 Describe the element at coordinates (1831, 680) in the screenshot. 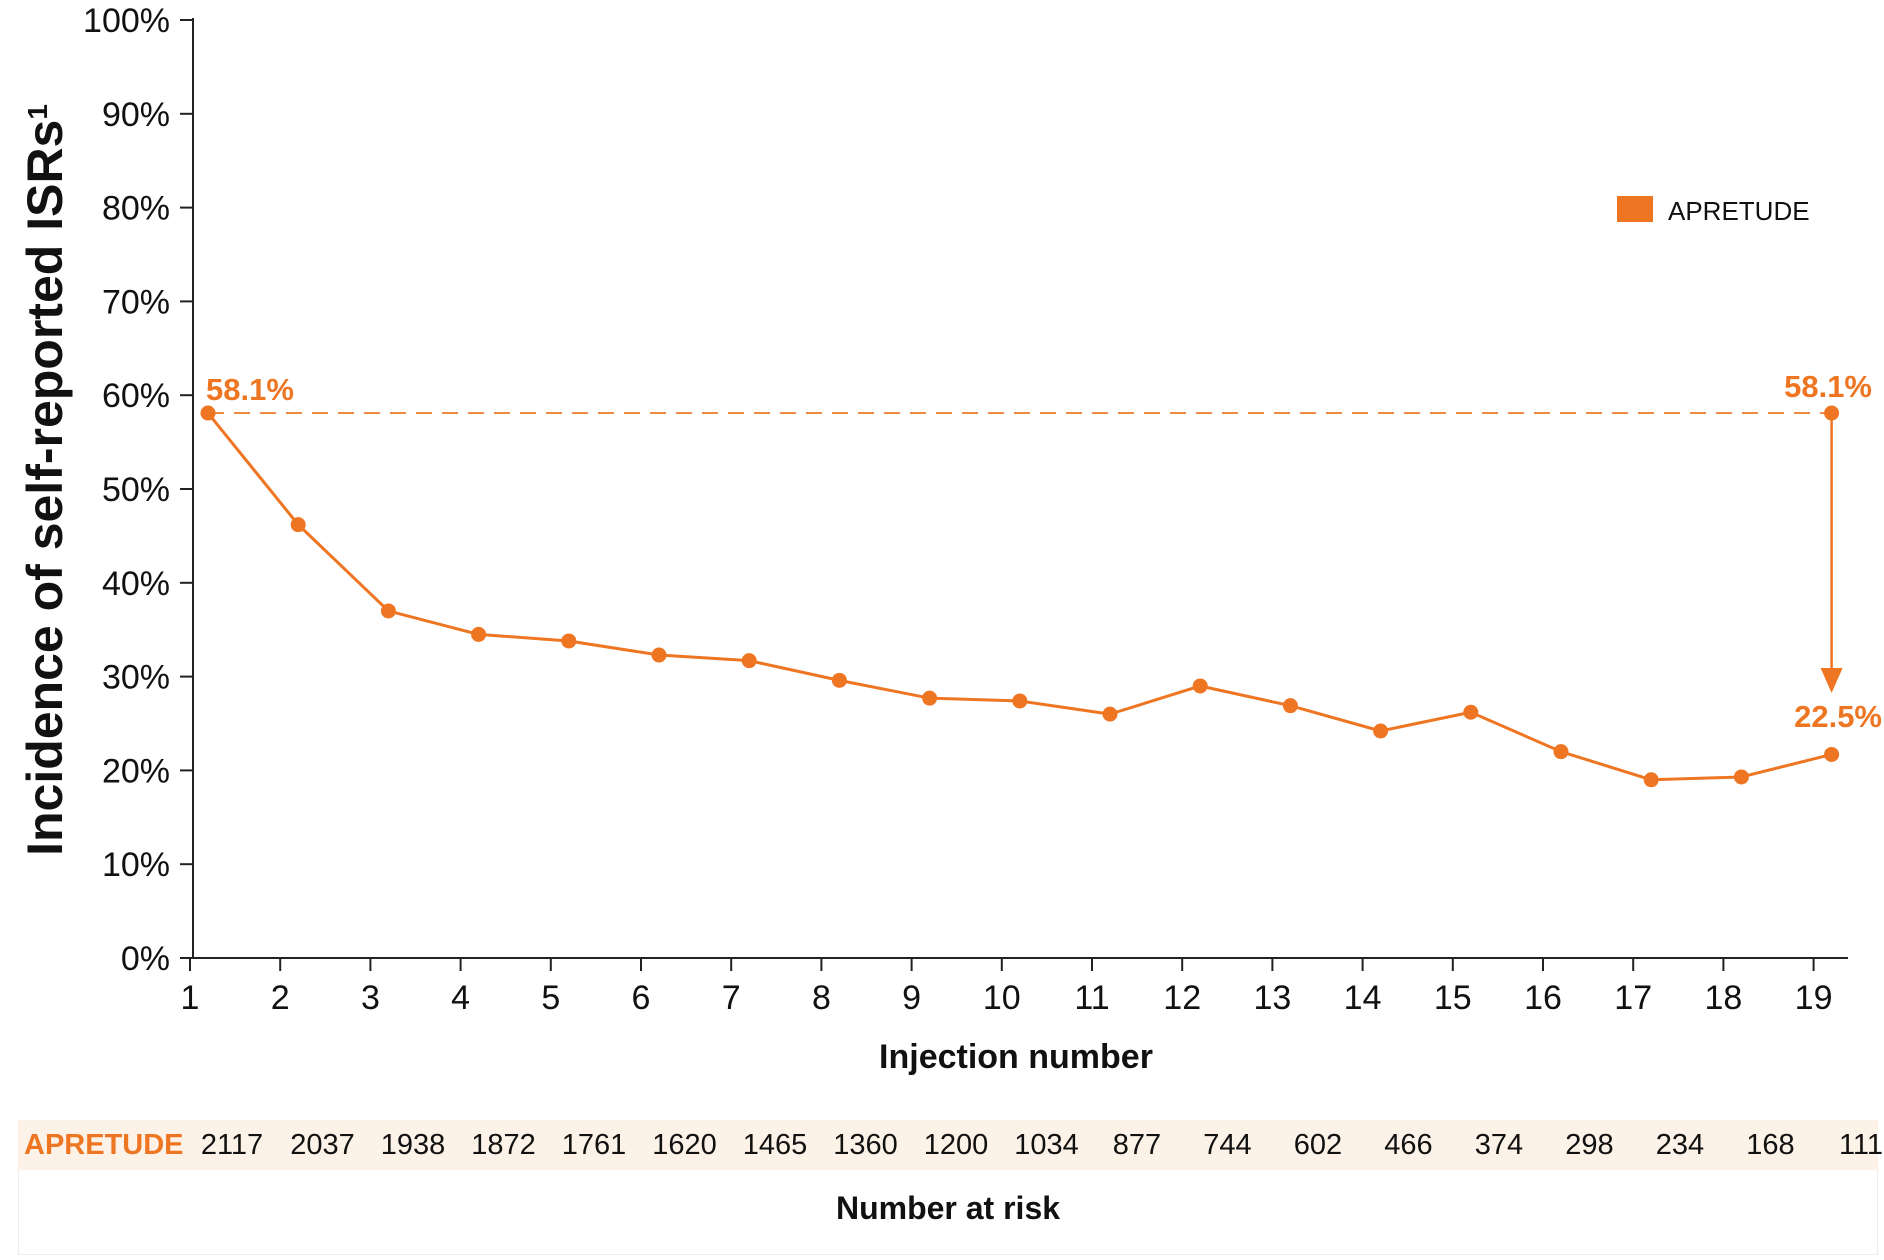

I see `drop-arrow-head` at that location.